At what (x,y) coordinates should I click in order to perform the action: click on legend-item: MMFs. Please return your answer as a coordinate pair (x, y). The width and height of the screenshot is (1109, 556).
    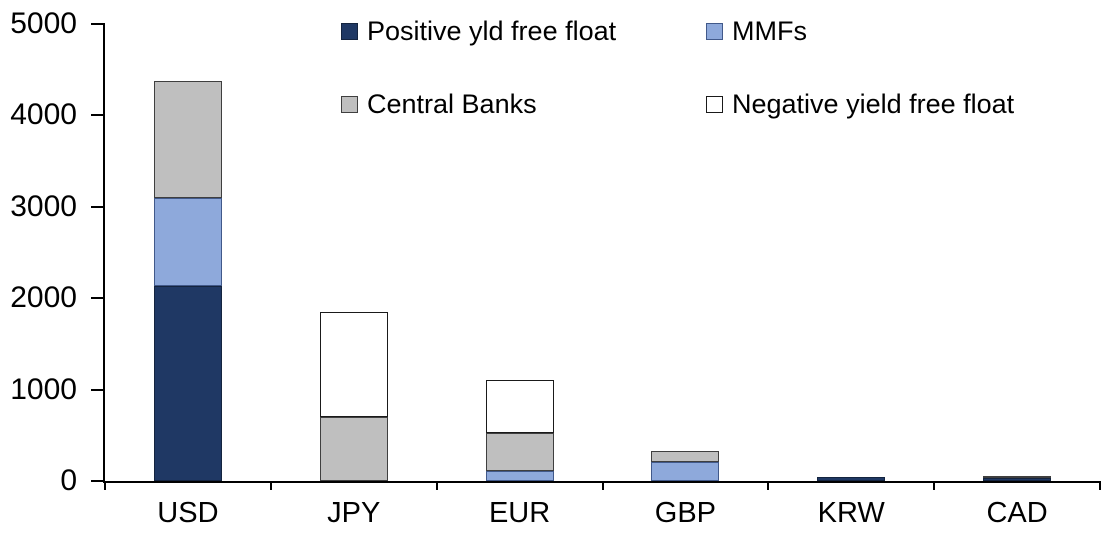
    Looking at the image, I should click on (756, 31).